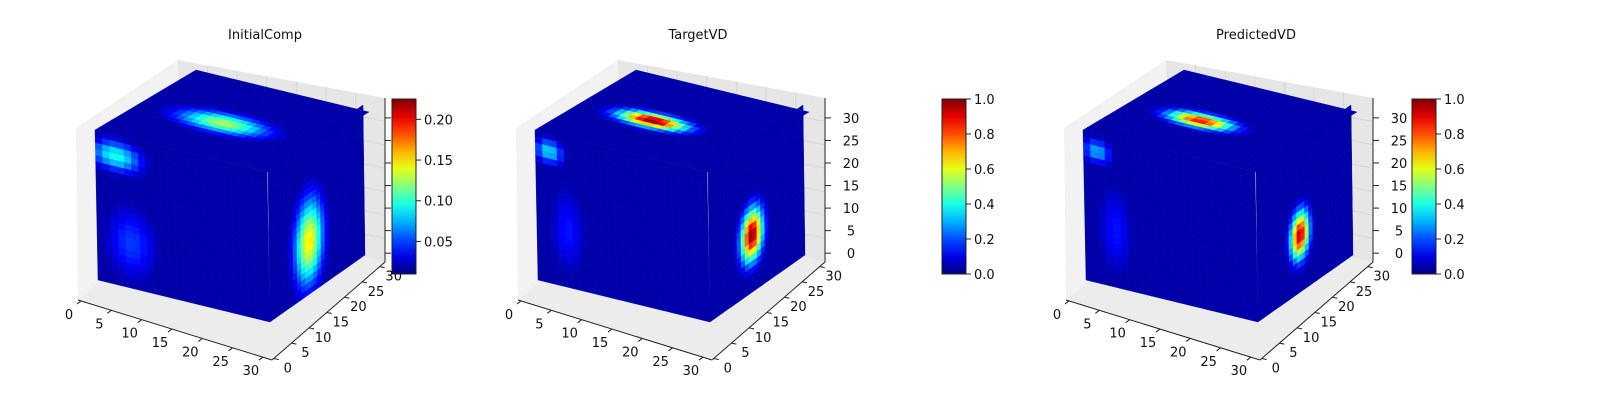  Describe the element at coordinates (316, 213) in the screenshot. I see `side-face` at that location.